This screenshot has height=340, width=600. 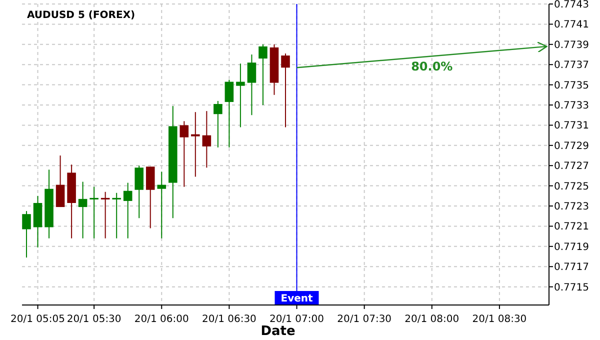 I want to click on annotation: 80.0%, so click(x=432, y=67).